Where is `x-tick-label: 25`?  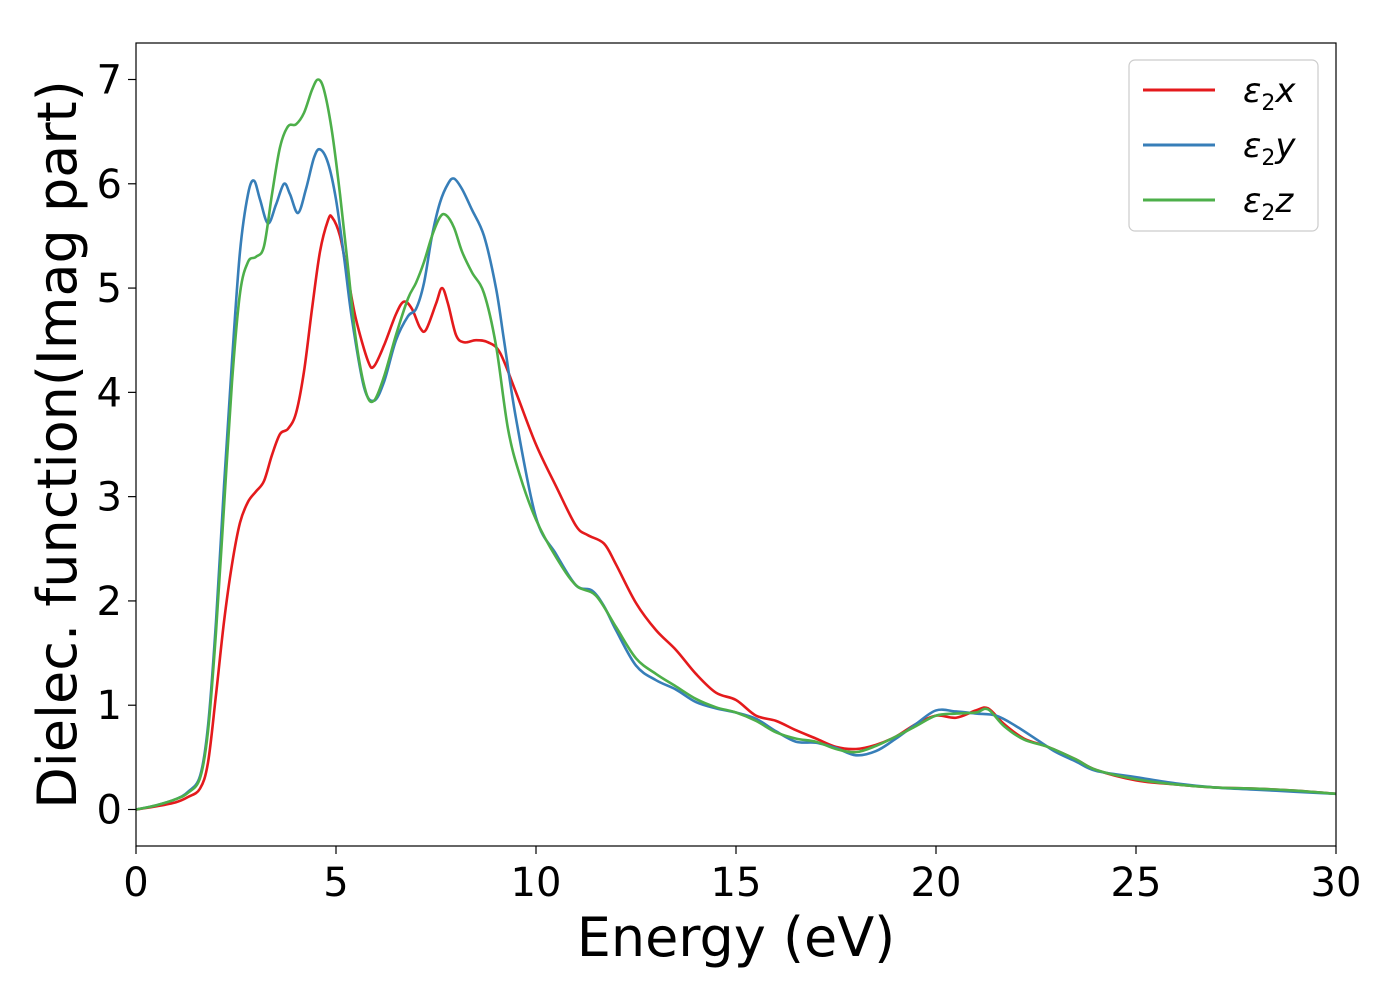
x-tick-label: 25 is located at coordinates (1136, 883).